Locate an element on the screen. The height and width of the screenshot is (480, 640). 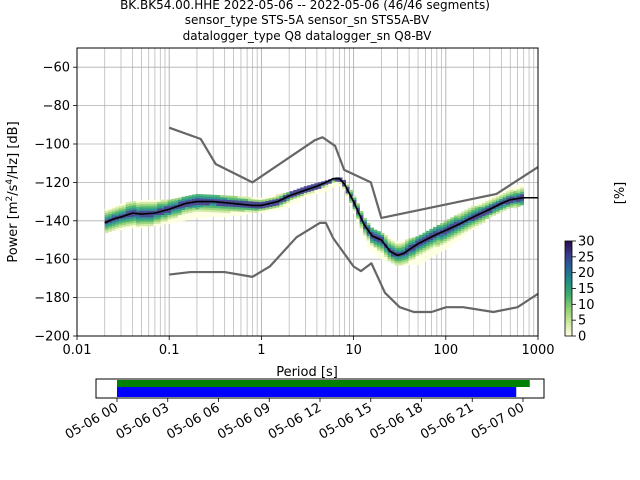
colorbar-tick-label: 5 is located at coordinates (582, 321).